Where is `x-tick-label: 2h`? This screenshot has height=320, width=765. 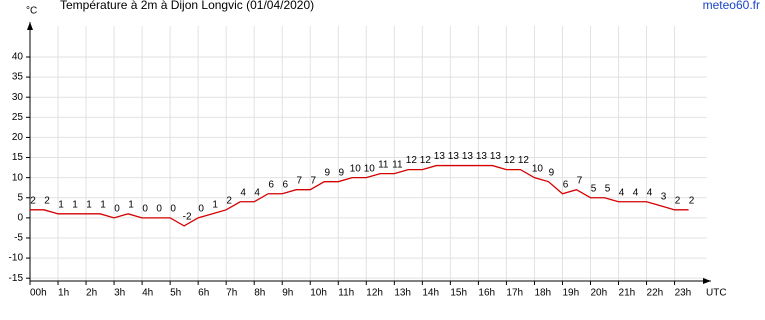 x-tick-label: 2h is located at coordinates (91, 293).